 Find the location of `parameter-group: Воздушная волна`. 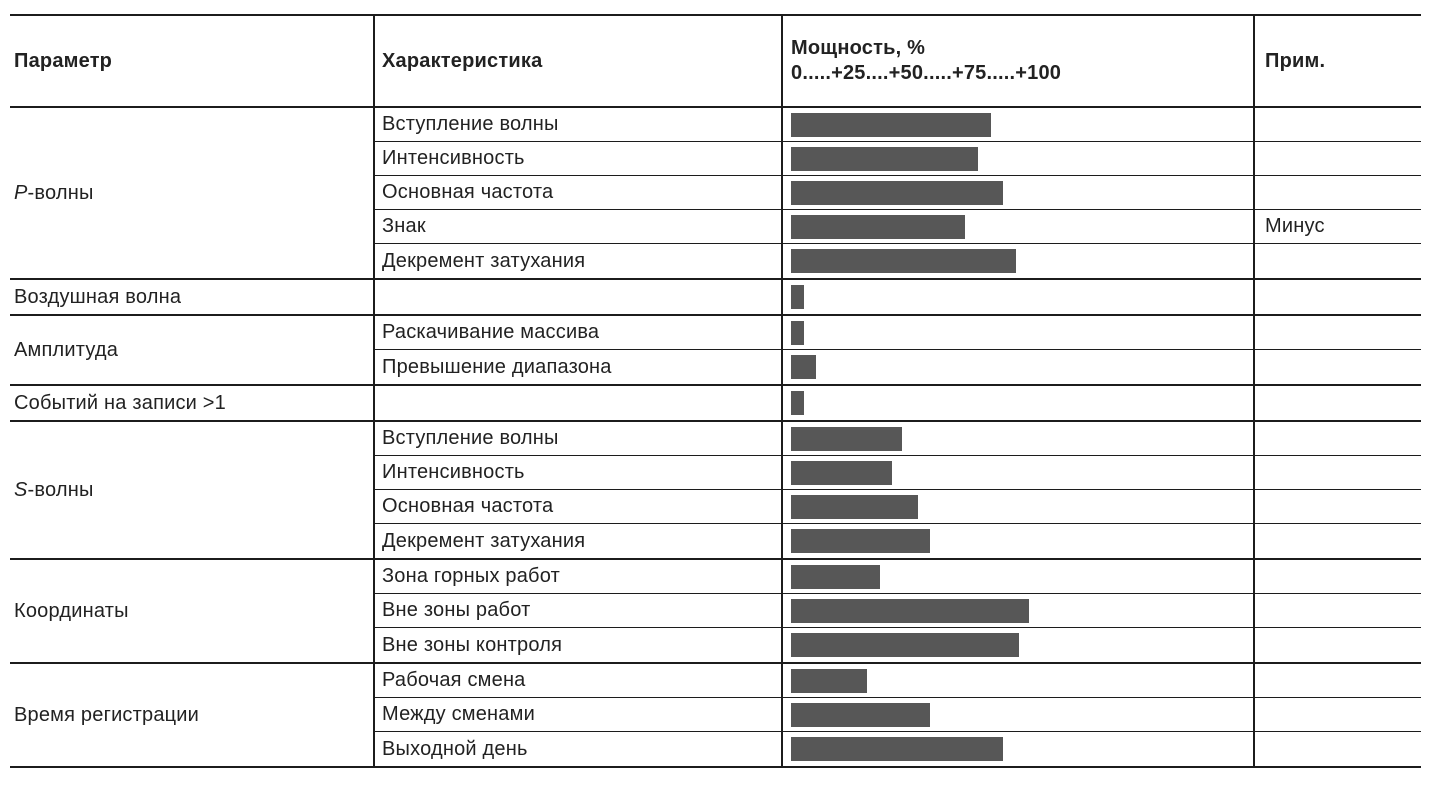

parameter-group: Воздушная волна is located at coordinates (715, 298).